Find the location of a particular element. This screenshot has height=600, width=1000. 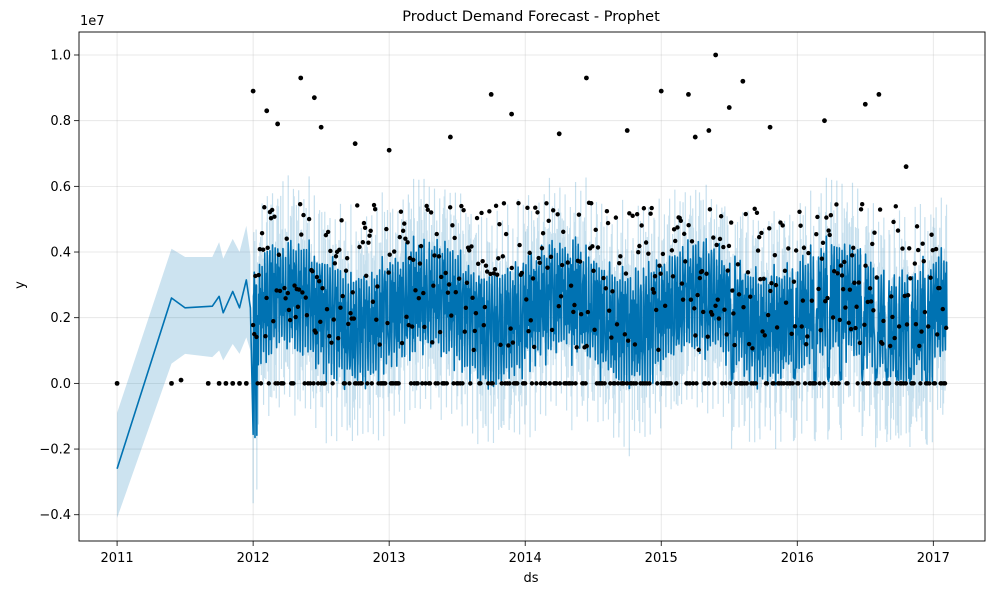

x-axis-label: ds is located at coordinates (530, 578).